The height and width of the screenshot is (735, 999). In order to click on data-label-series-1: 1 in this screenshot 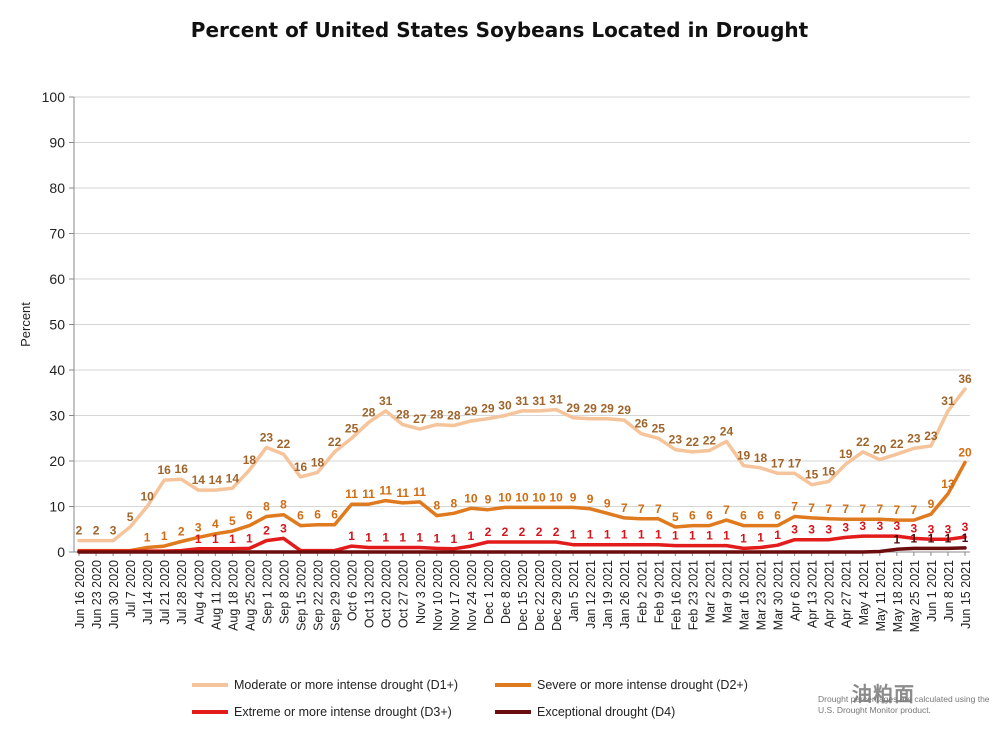, I will do `click(164, 536)`.